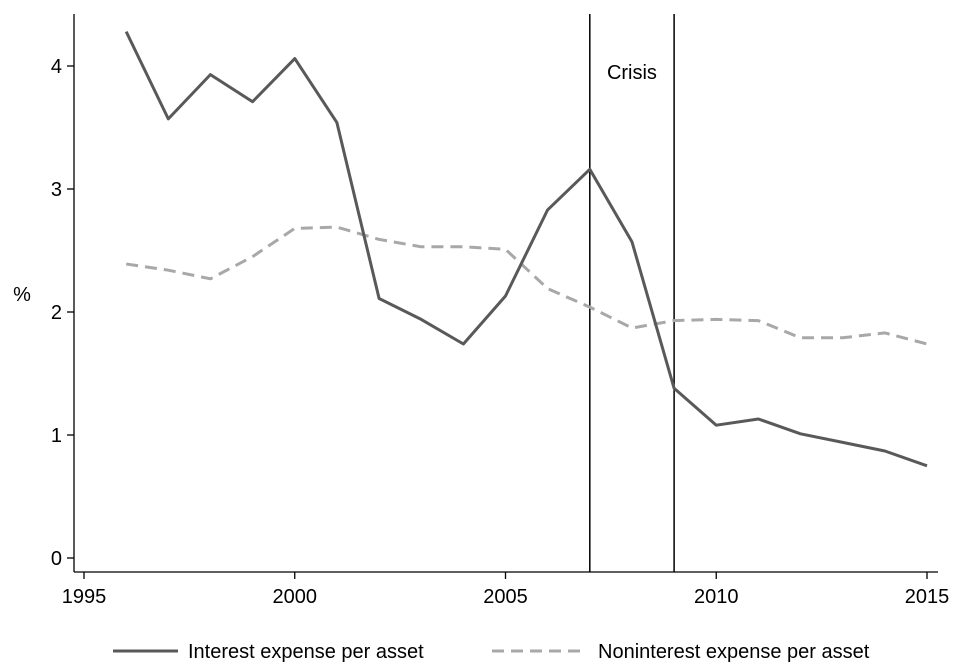  Describe the element at coordinates (734, 652) in the screenshot. I see `legend-label: Noninterest expense per asset` at that location.